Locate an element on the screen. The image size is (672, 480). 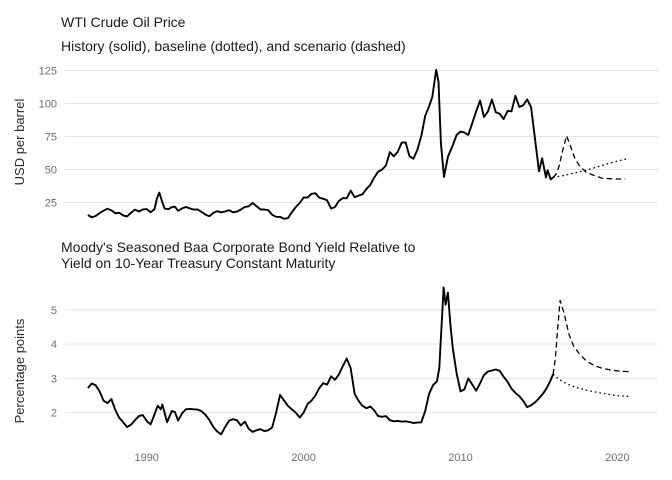
x-tick-label: 2010 is located at coordinates (460, 458).